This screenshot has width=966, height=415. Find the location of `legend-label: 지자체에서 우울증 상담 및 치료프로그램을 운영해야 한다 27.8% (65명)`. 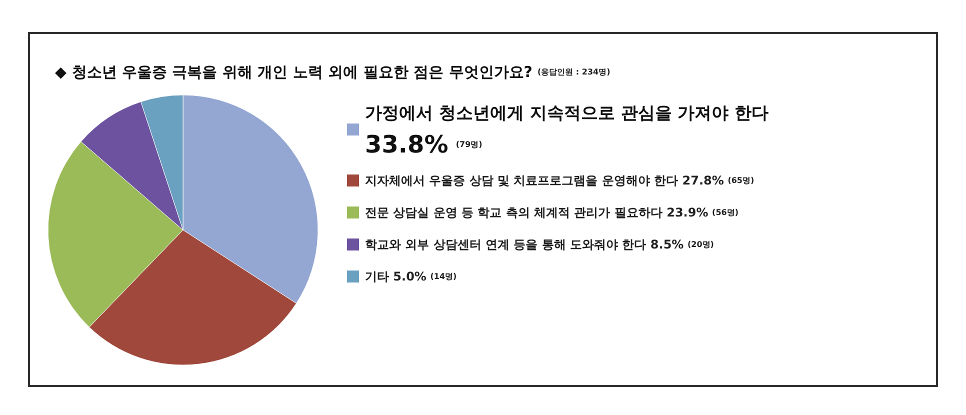

legend-label: 지자체에서 우울증 상담 및 치료프로그램을 운영해야 한다 27.8% (65명) is located at coordinates (559, 181).